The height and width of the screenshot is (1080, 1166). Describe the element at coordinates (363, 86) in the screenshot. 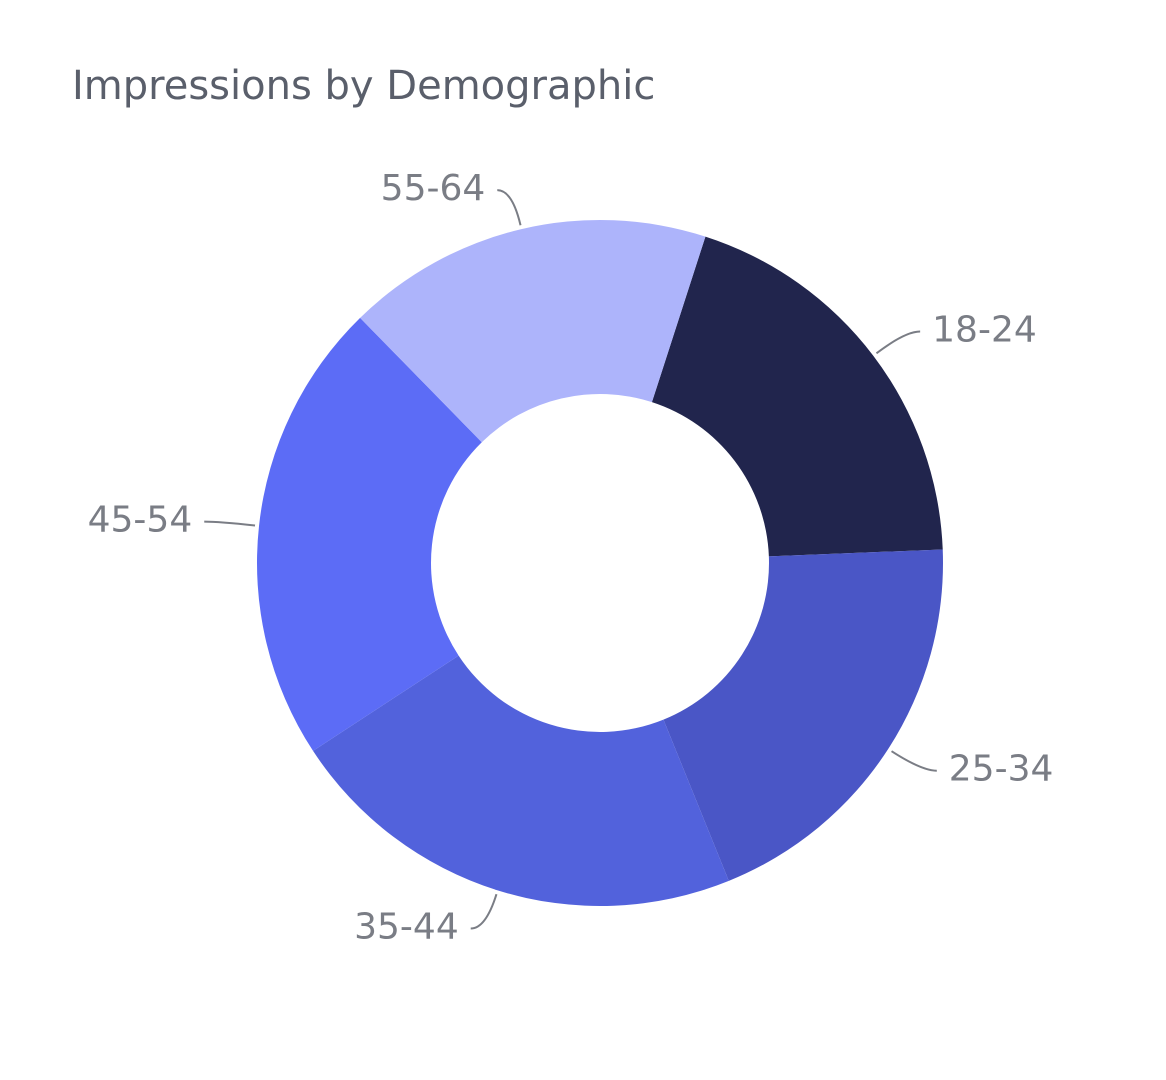

I see `chart-title: Impressions by Demographic` at that location.